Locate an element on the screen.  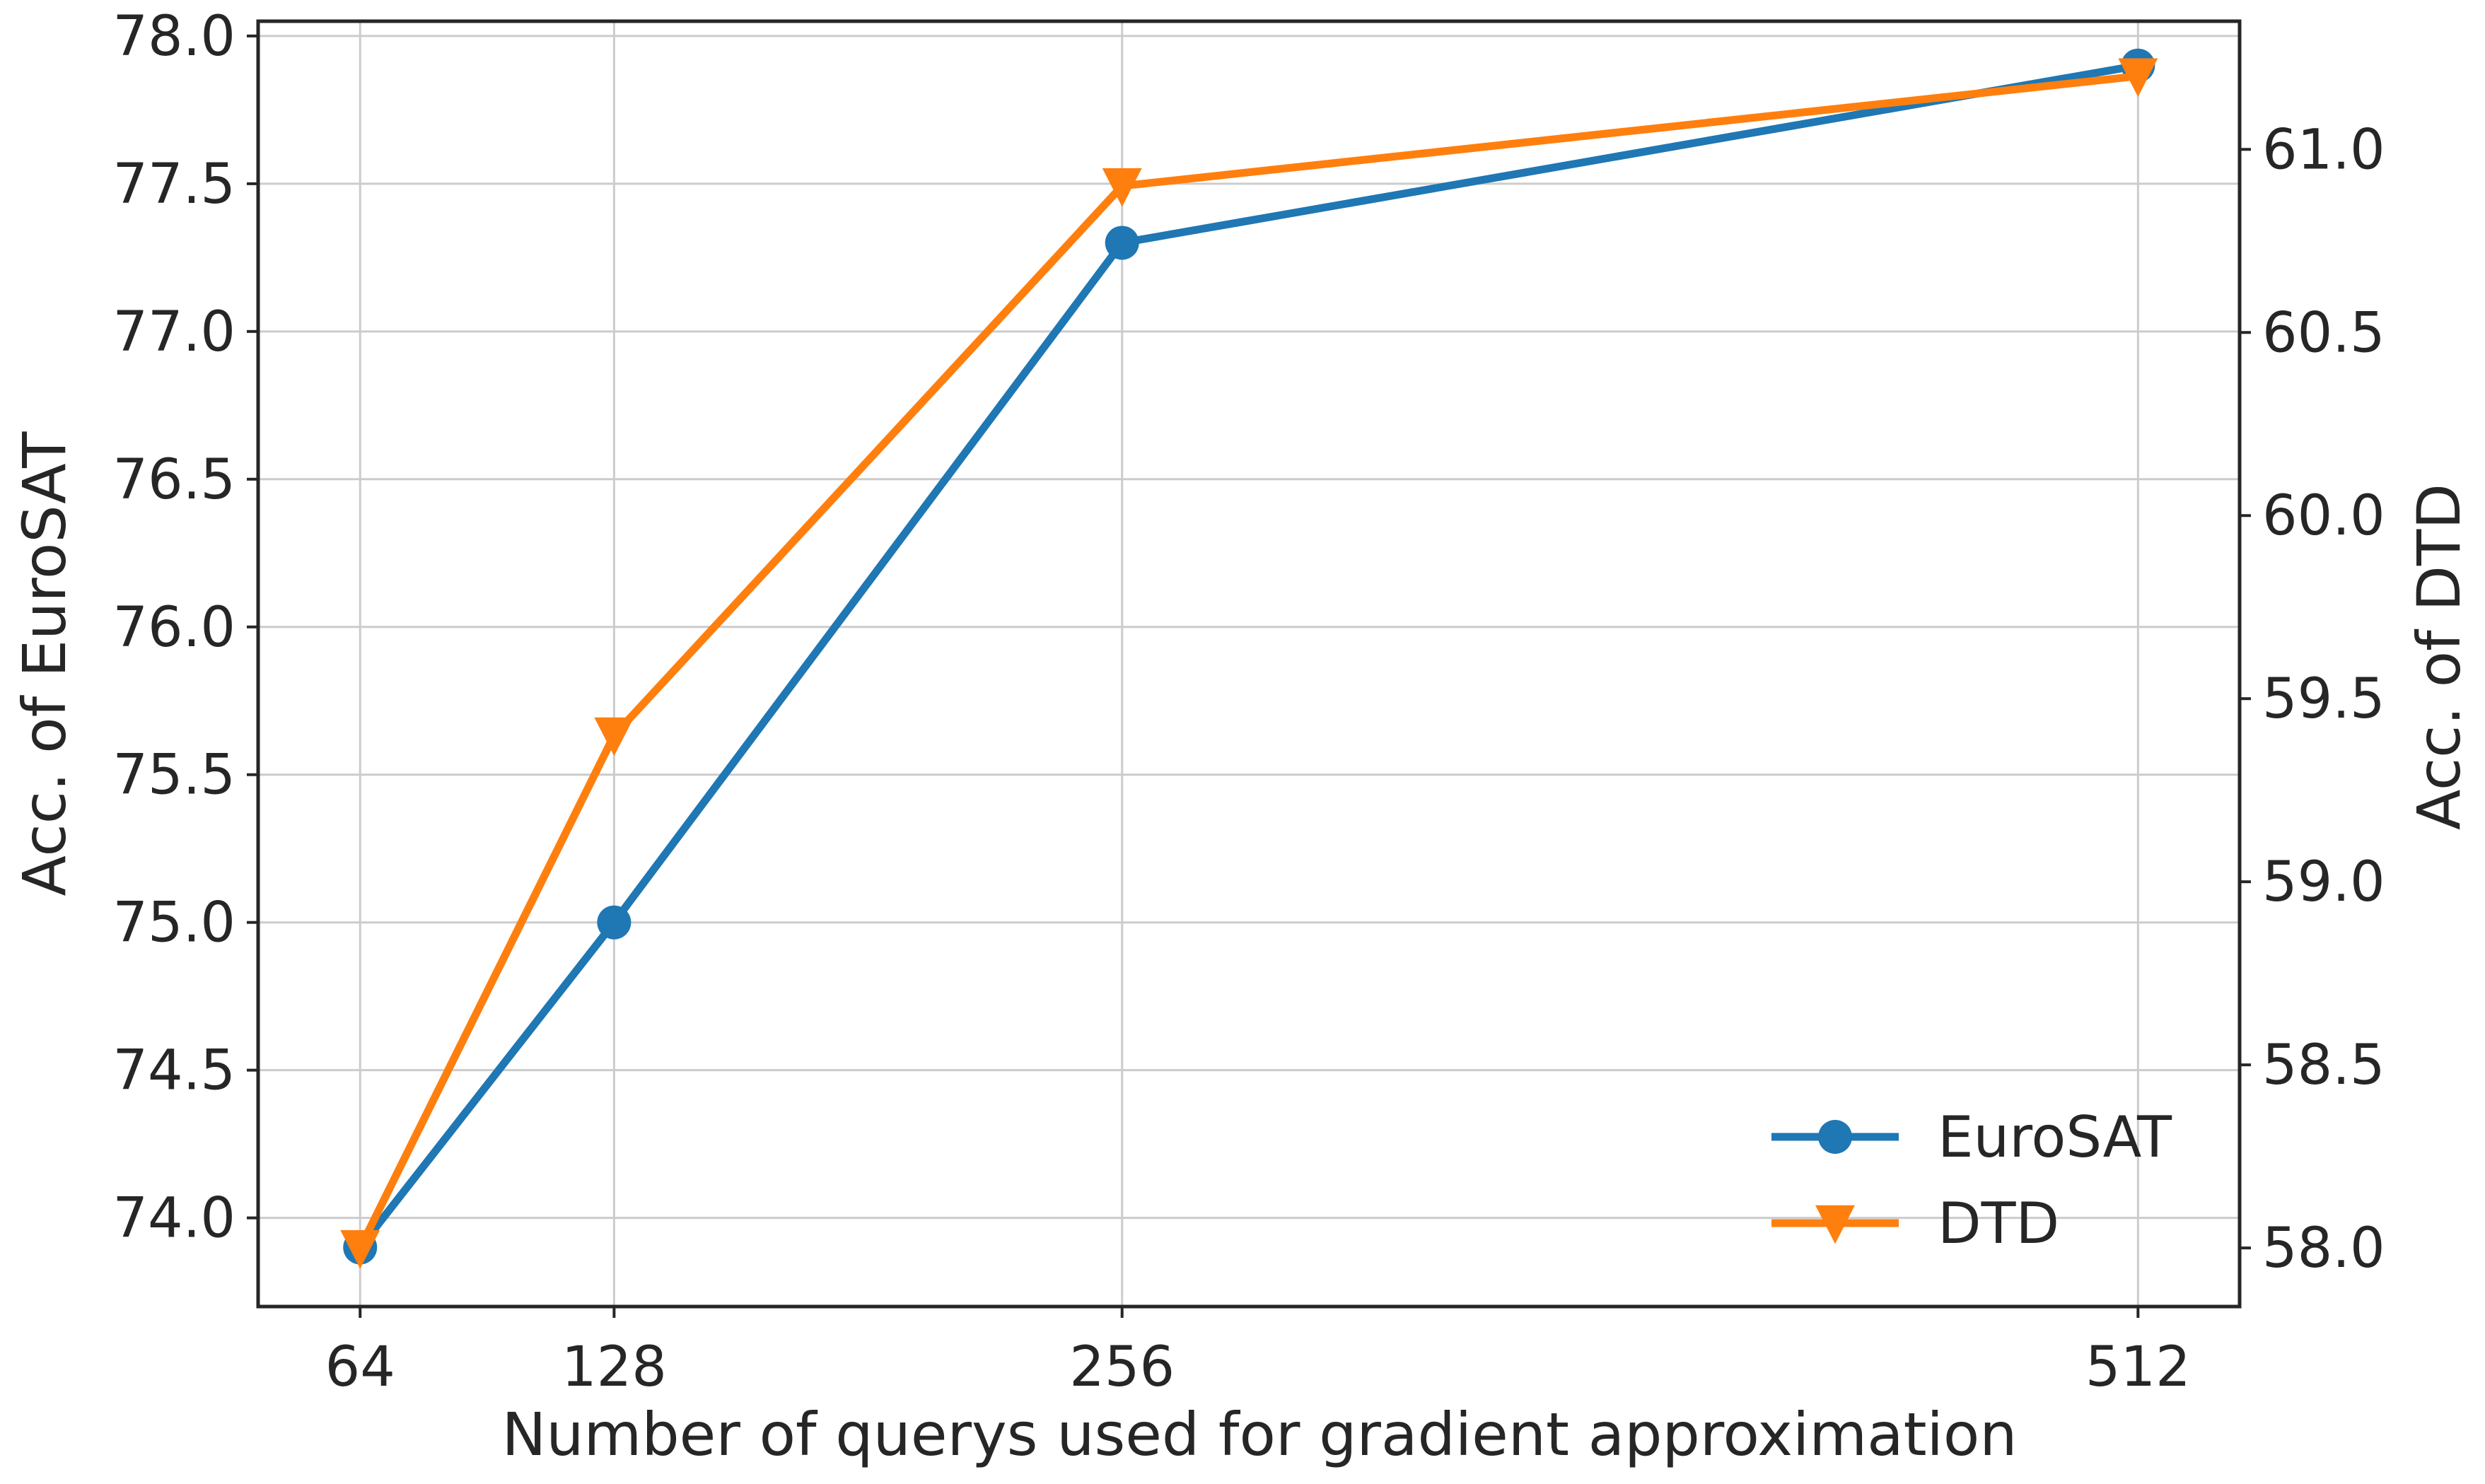
right-y-tick-label: 60.0 is located at coordinates (2323, 516).